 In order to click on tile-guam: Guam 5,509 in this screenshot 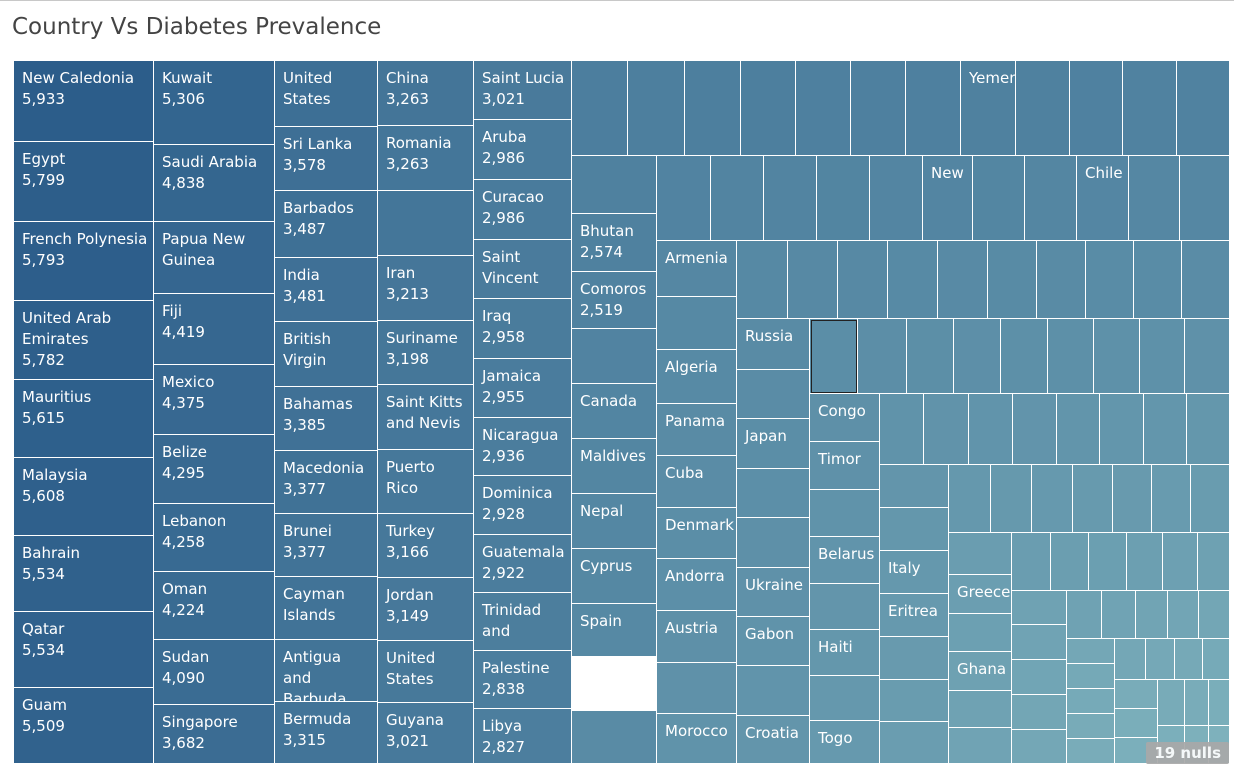, I will do `click(84, 726)`.